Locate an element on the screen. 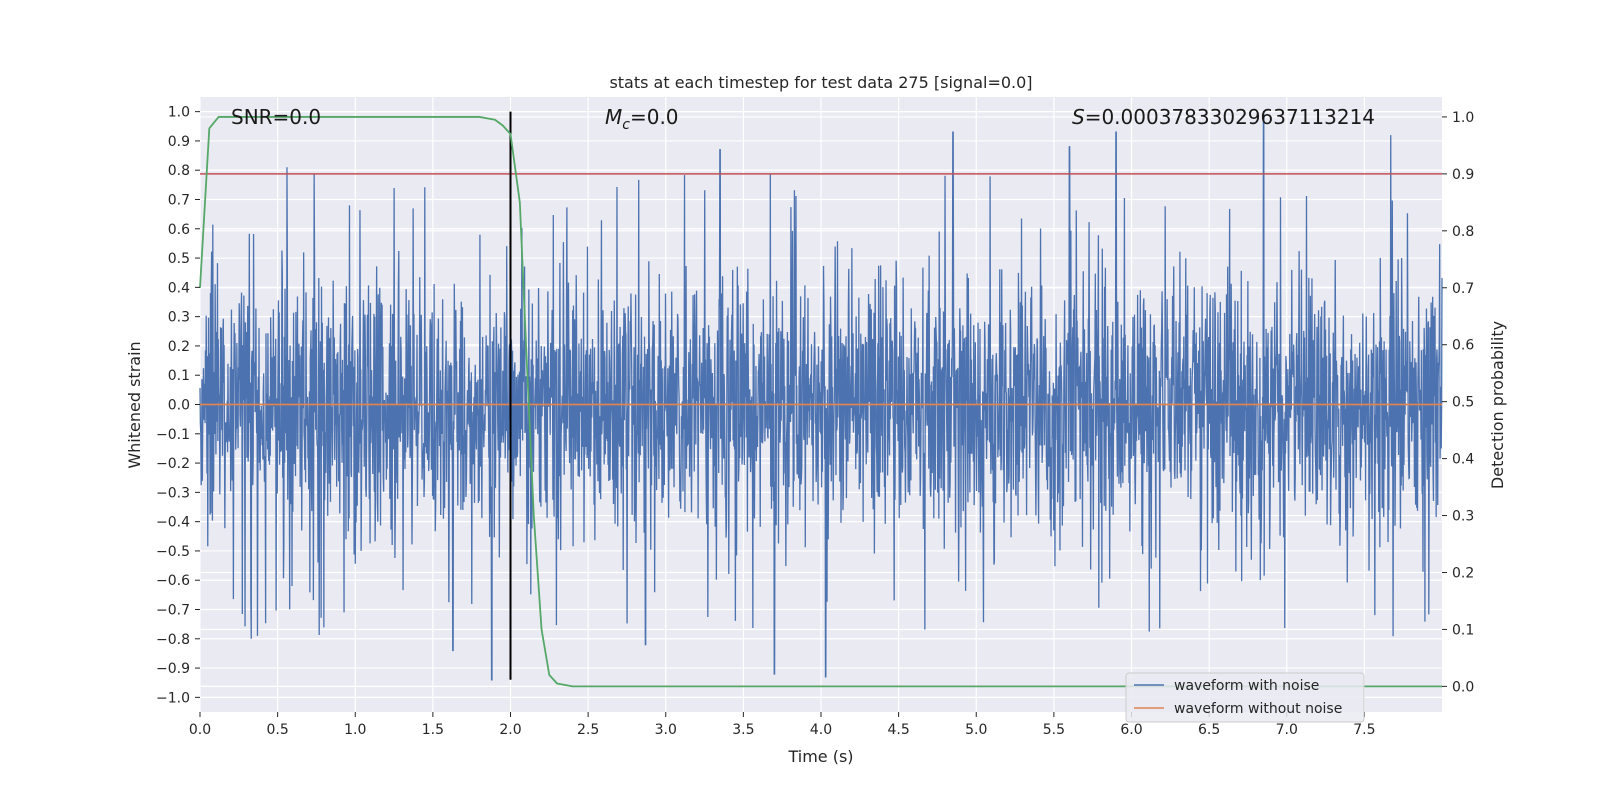 This screenshot has width=1600, height=800. y-tick-label-left: 0.5 is located at coordinates (179, 259).